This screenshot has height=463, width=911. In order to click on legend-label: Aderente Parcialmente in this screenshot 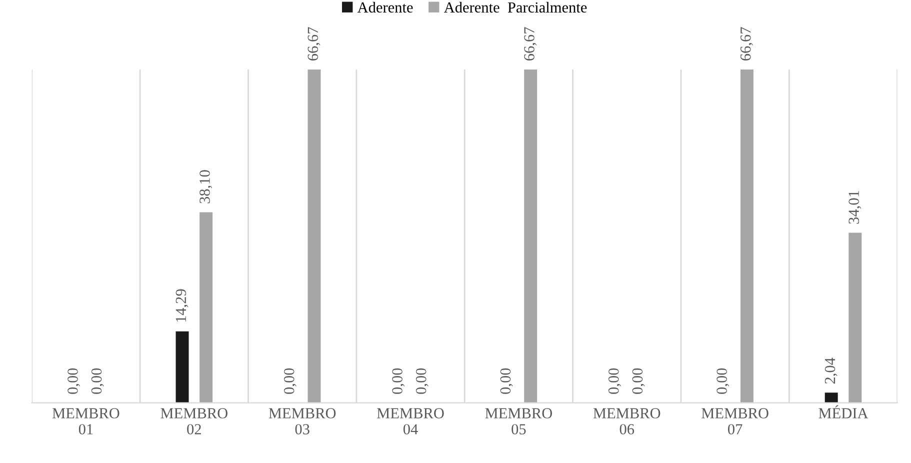, I will do `click(515, 7)`.